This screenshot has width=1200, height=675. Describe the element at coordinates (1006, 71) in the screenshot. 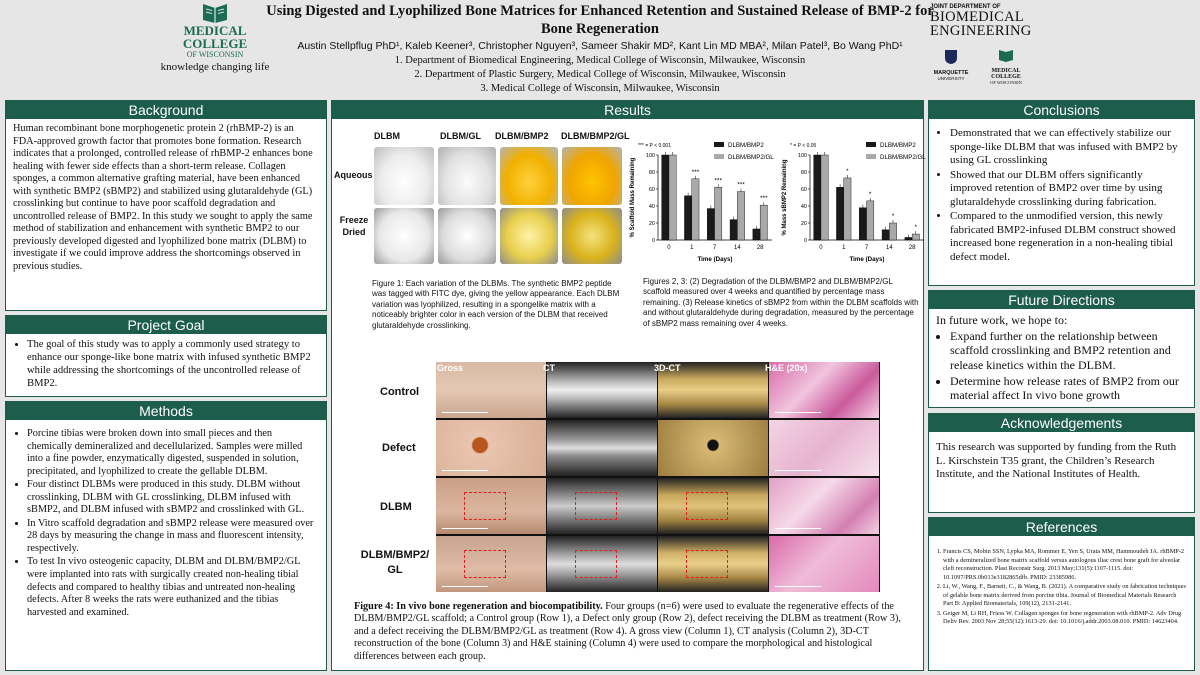

I see `mcw-small-text: MEDICAL` at that location.